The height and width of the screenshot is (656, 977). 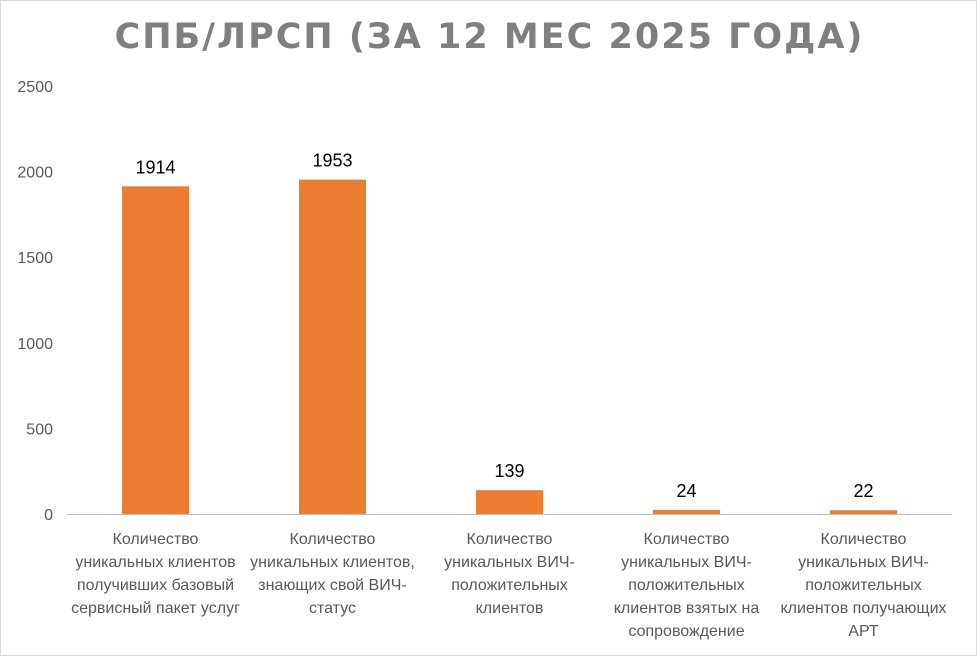 What do you see at coordinates (35, 258) in the screenshot?
I see `y-tick-label: 1500` at bounding box center [35, 258].